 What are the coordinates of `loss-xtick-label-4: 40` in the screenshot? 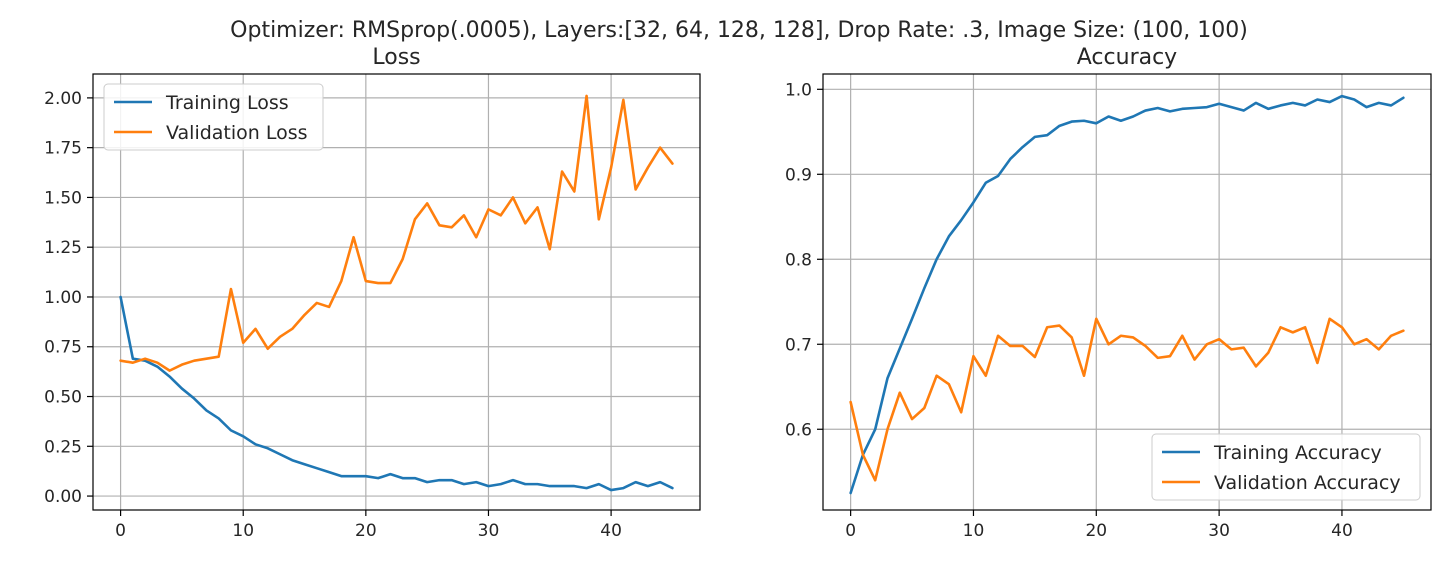 It's located at (611, 531).